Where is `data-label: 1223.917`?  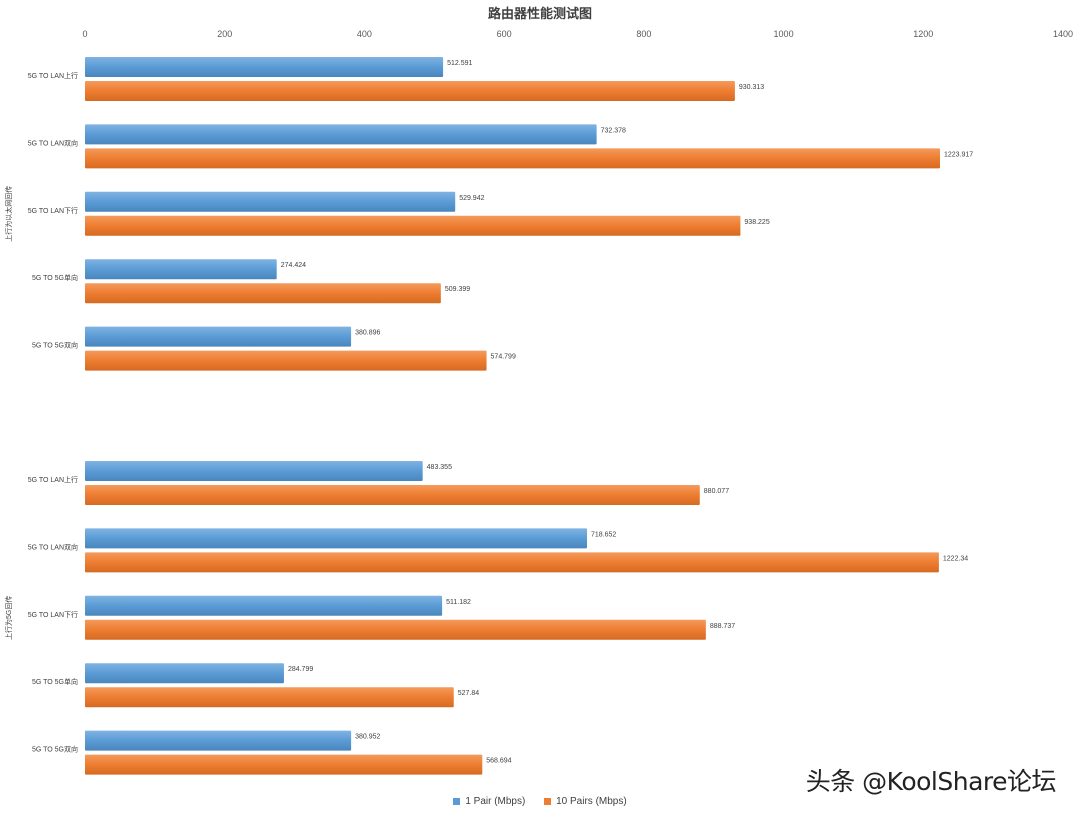 data-label: 1223.917 is located at coordinates (958, 154).